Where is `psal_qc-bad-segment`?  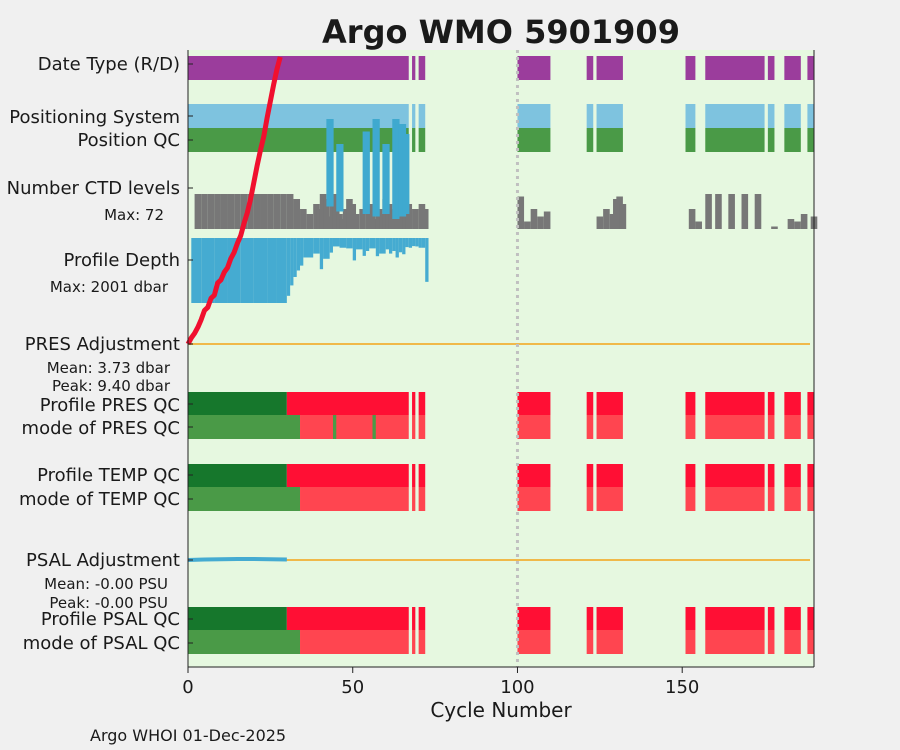
psal_qc-bad-segment is located at coordinates (792, 618).